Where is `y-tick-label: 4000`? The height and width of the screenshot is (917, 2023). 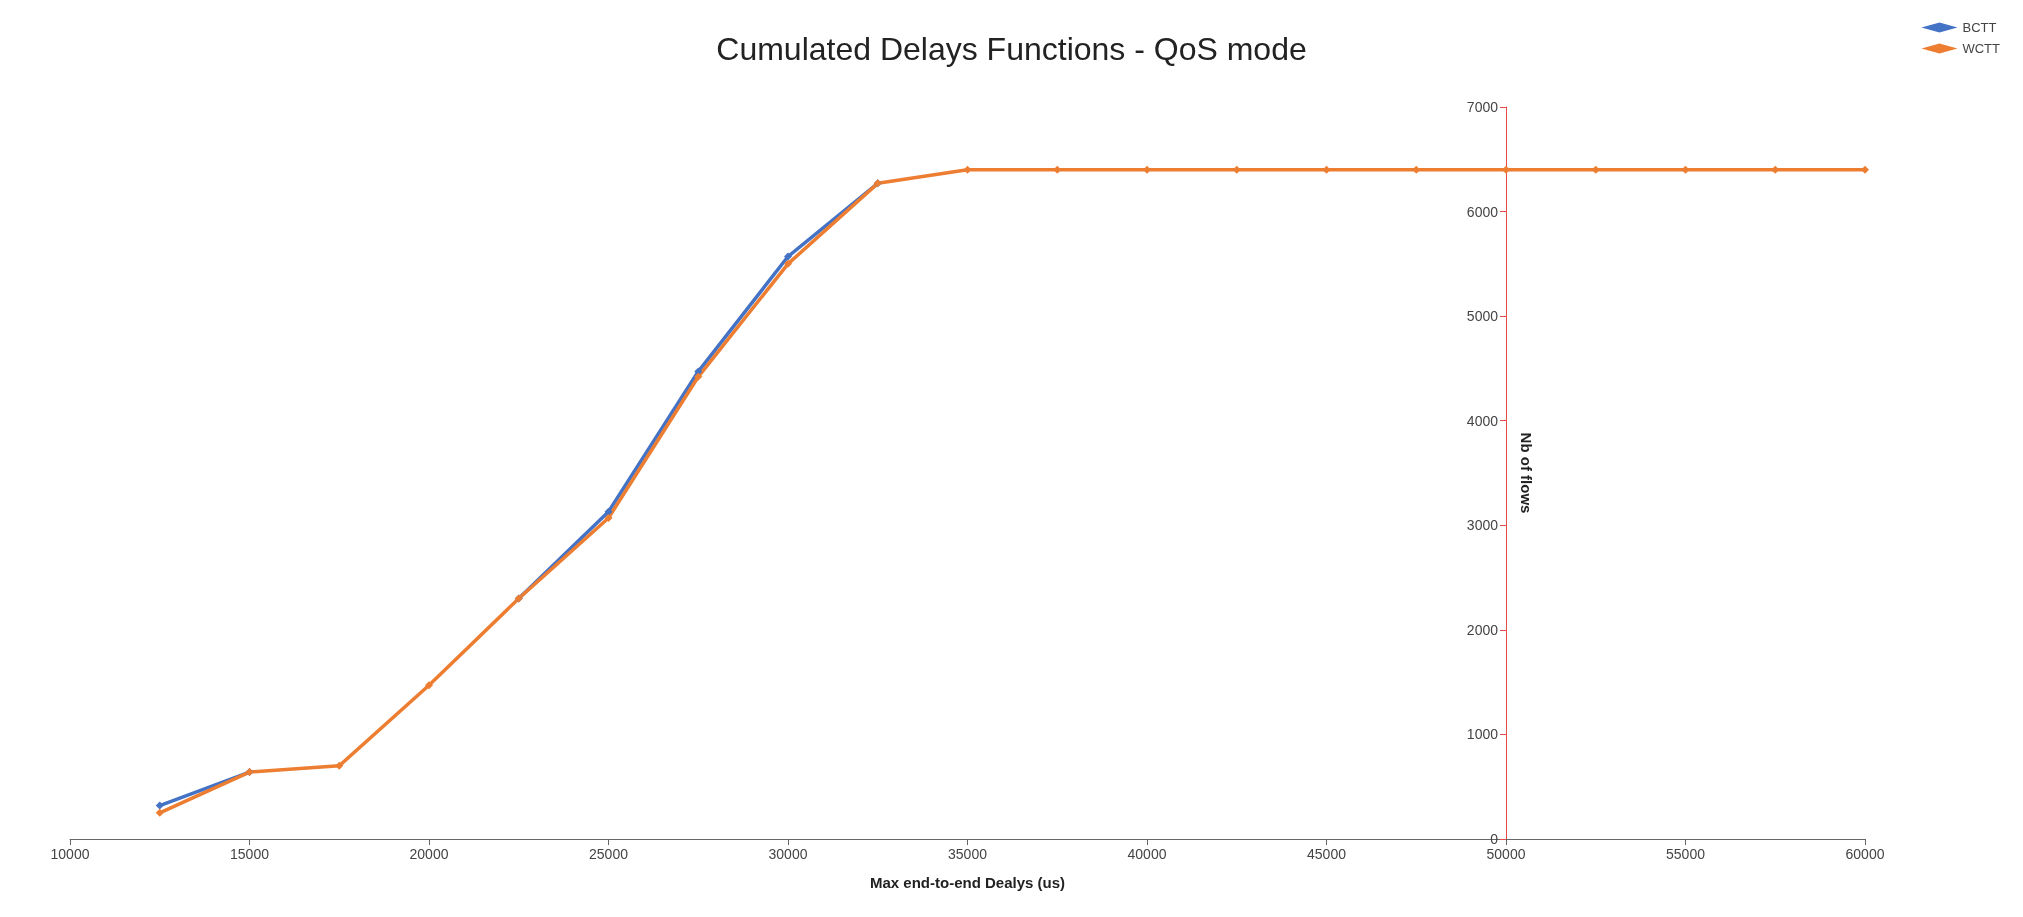
y-tick-label: 4000 is located at coordinates (1482, 420).